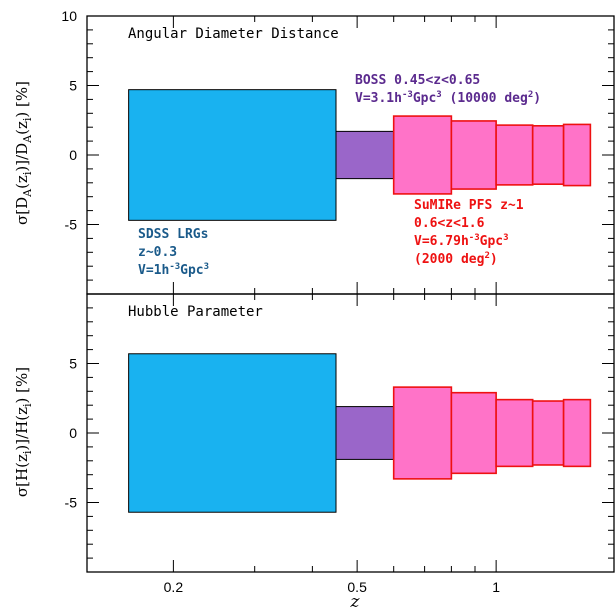  What do you see at coordinates (355, 601) in the screenshot?
I see `x-axis-label: z` at bounding box center [355, 601].